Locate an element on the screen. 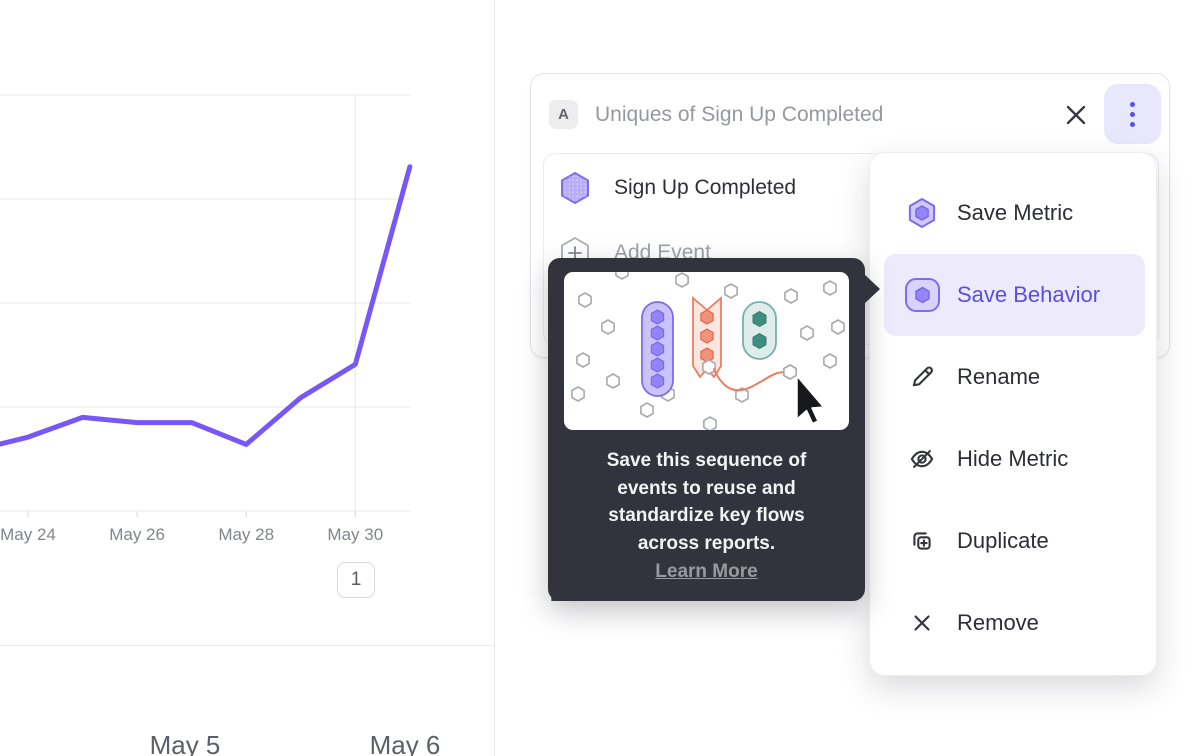 The width and height of the screenshot is (1200, 756). kebab-icon is located at coordinates (1132, 114).